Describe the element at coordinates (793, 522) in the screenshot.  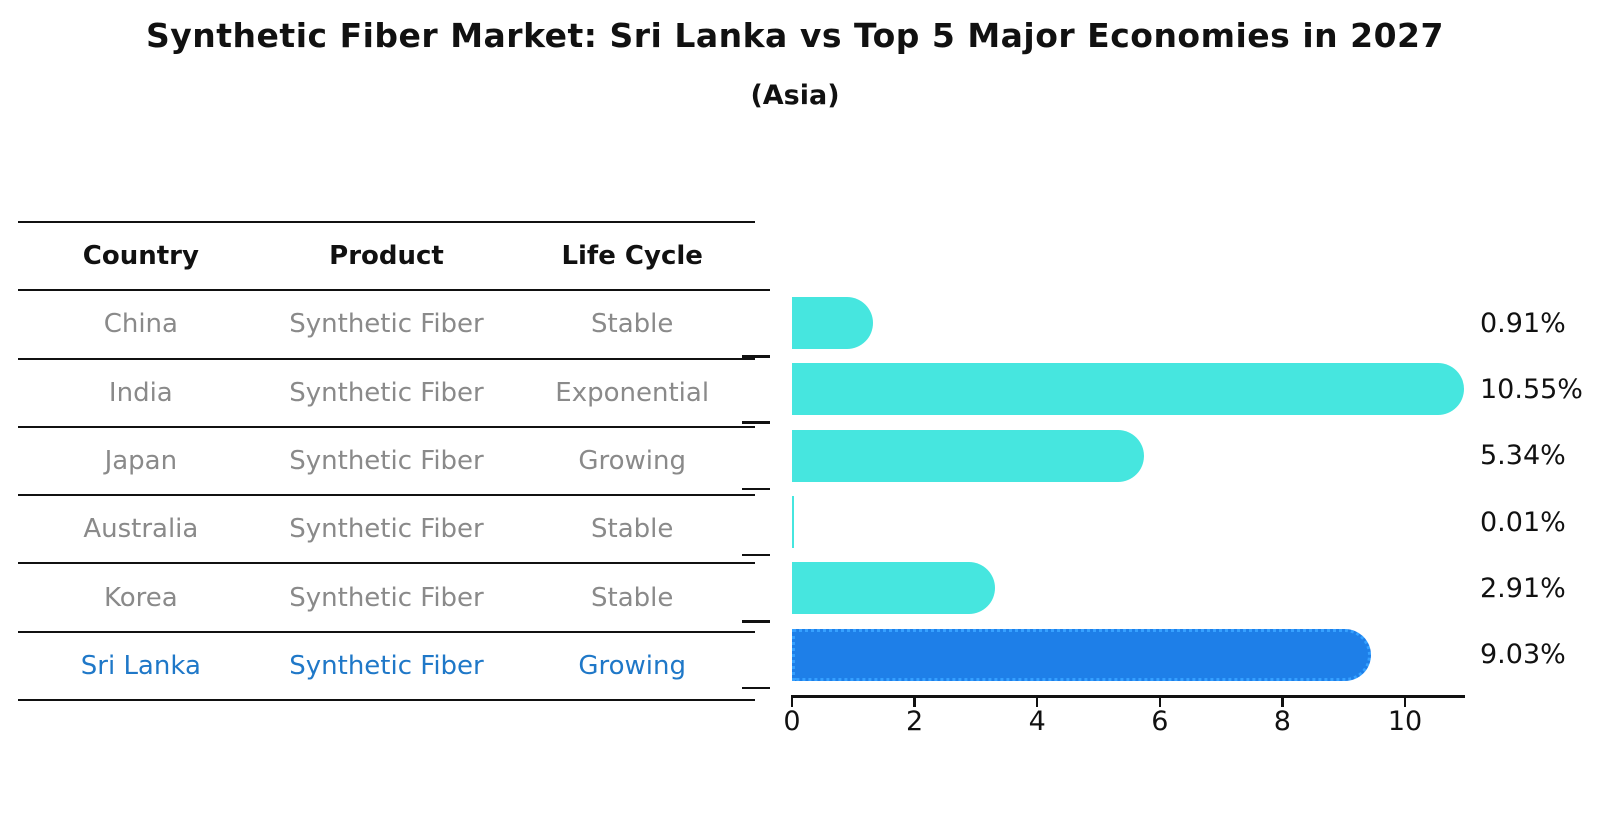
I see `bar-australia` at that location.